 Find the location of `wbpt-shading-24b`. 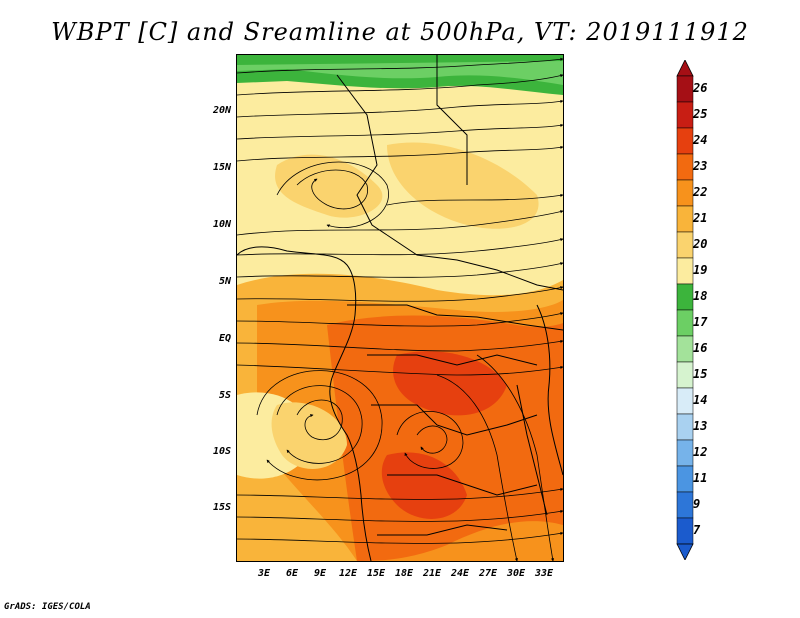

wbpt-shading-24b is located at coordinates (424, 485).